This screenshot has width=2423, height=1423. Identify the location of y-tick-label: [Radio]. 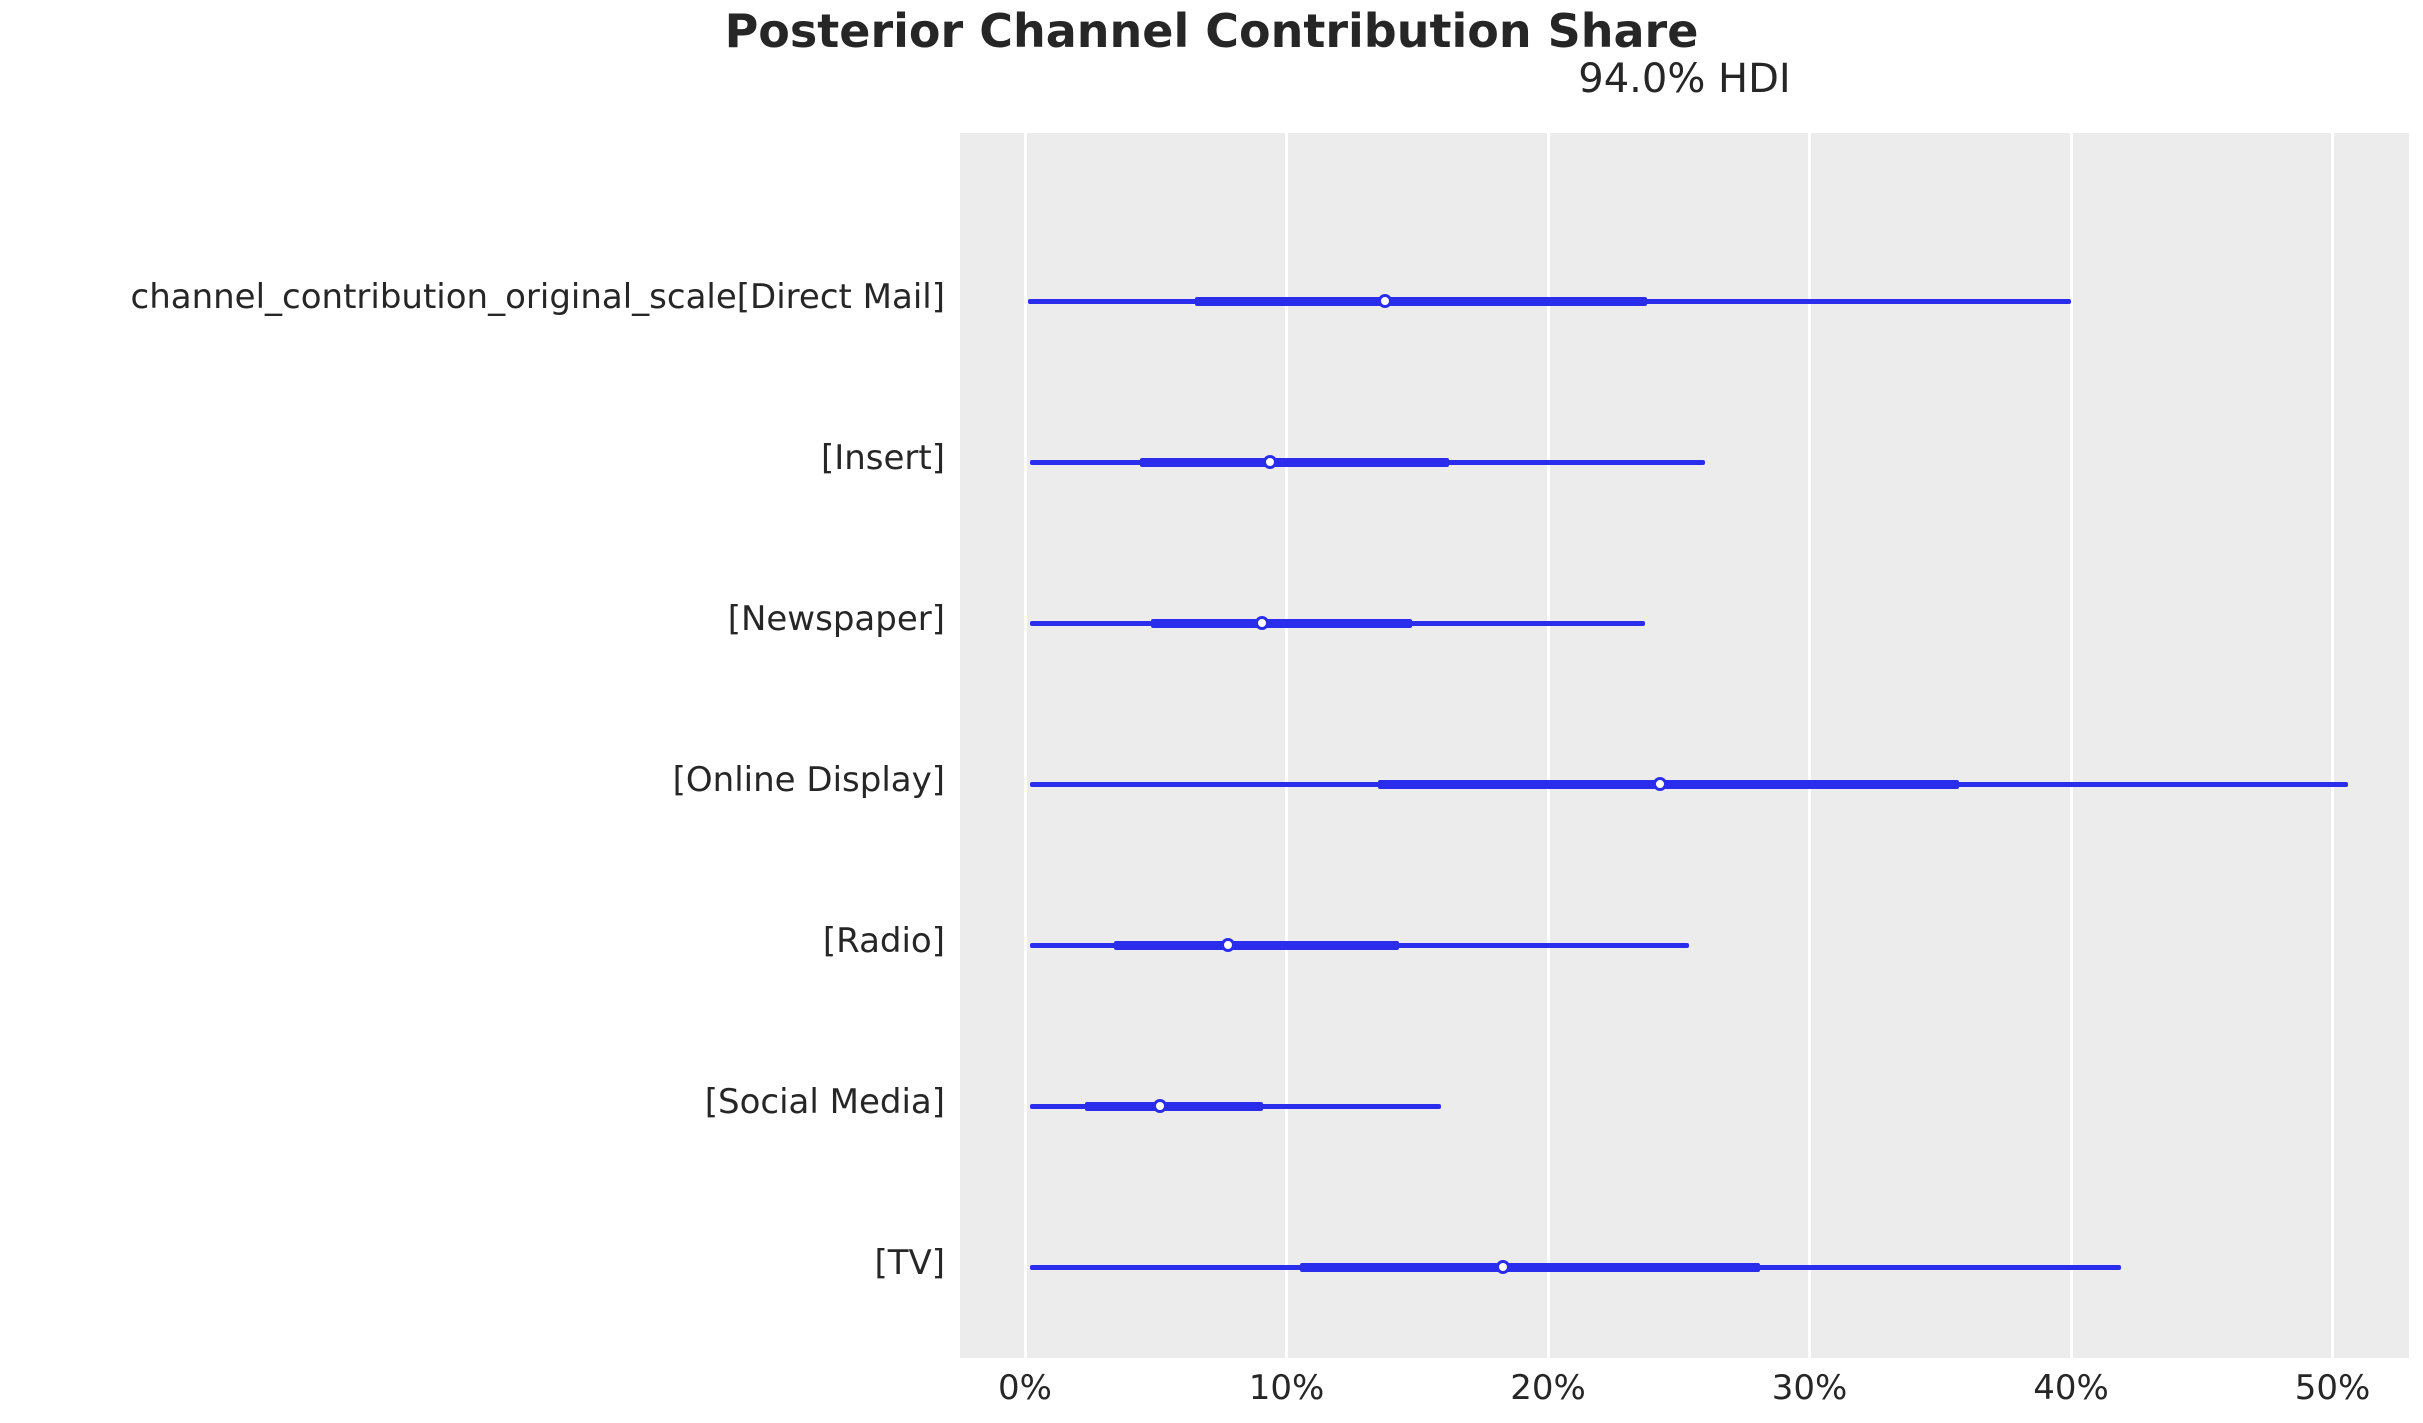
(883, 941).